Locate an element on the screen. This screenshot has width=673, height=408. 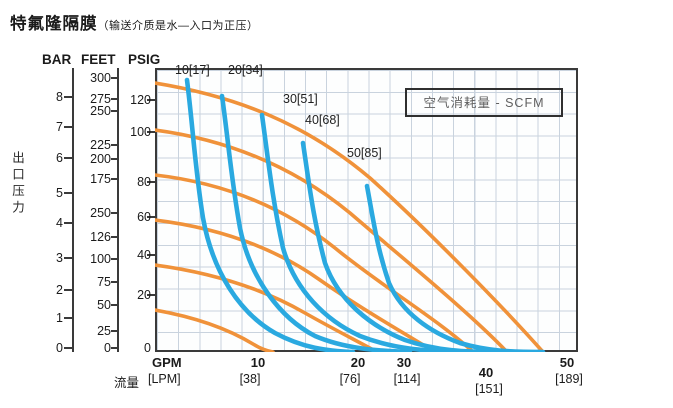
x-tick-151: [151] is located at coordinates (489, 389).